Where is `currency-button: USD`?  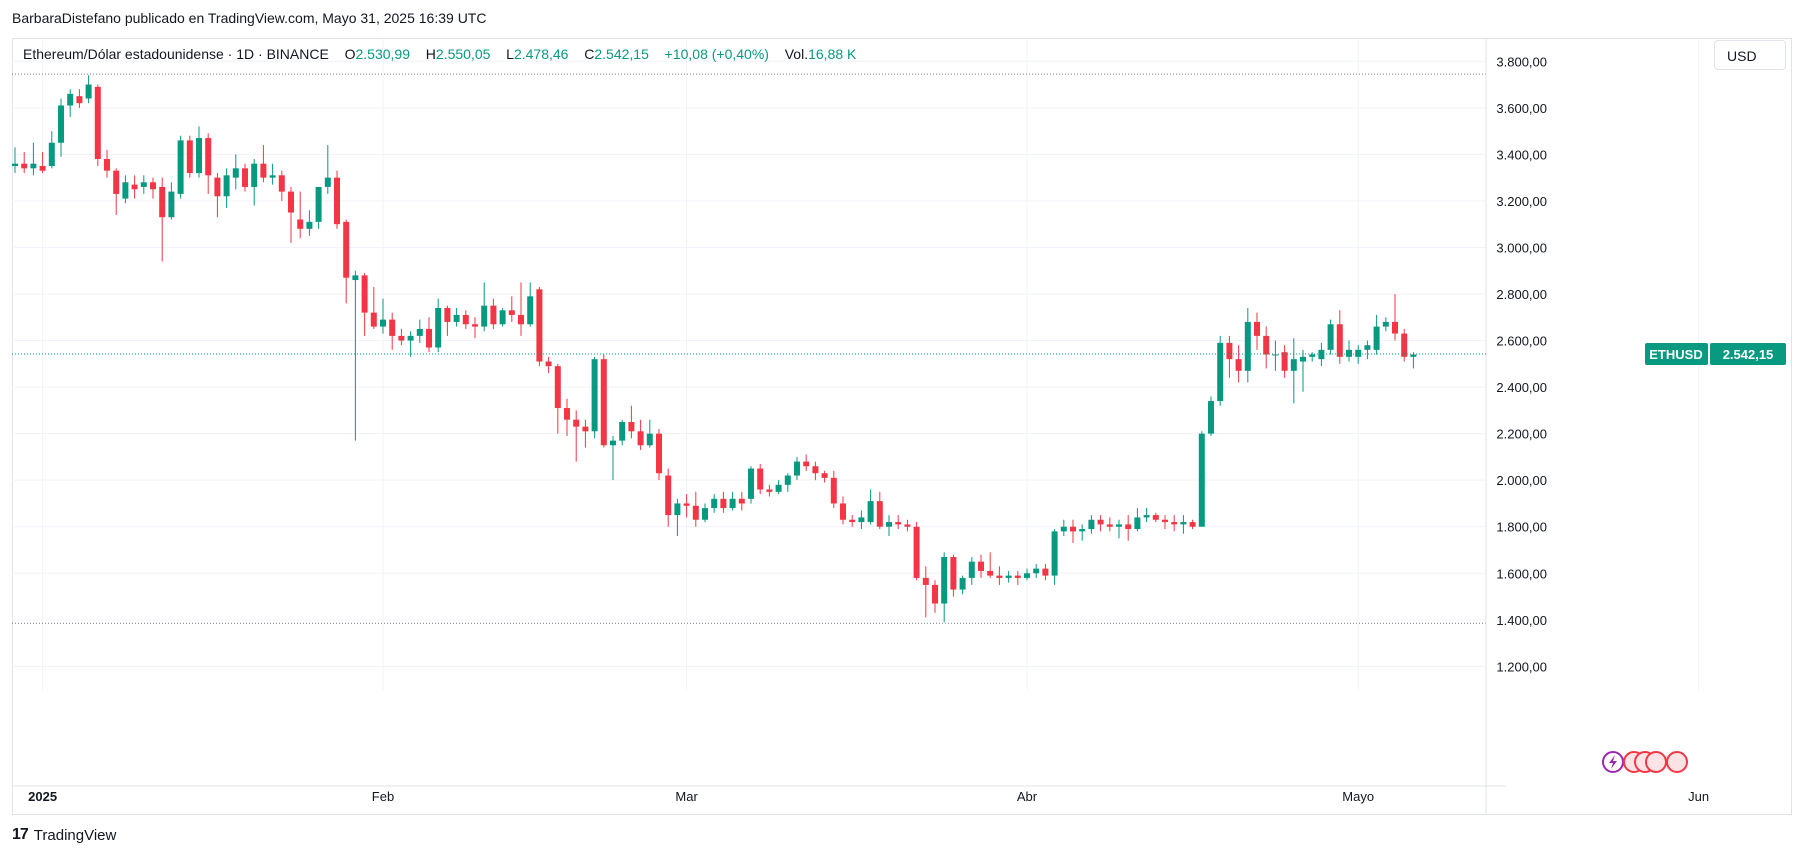 currency-button: USD is located at coordinates (1750, 55).